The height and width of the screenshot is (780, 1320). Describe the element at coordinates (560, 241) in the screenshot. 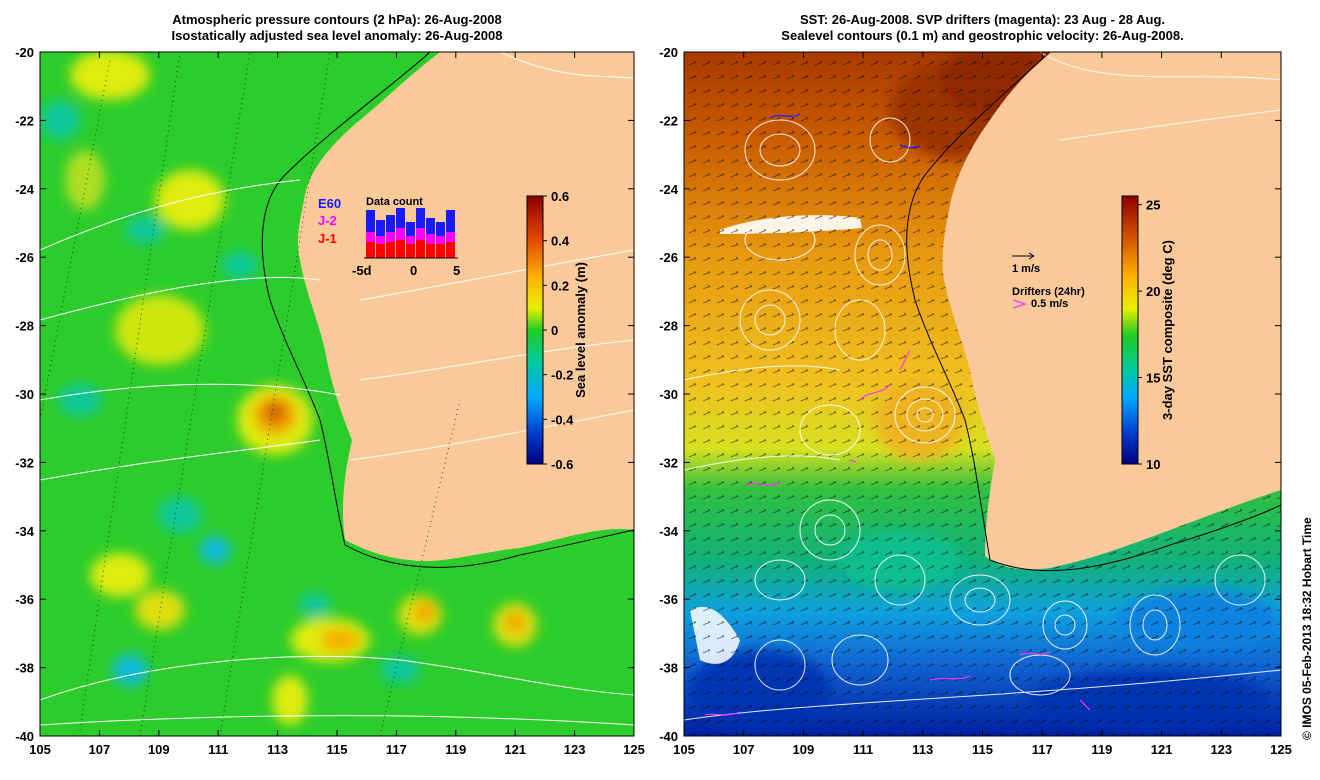

I see `colorbar-tick-label: 0.4` at that location.